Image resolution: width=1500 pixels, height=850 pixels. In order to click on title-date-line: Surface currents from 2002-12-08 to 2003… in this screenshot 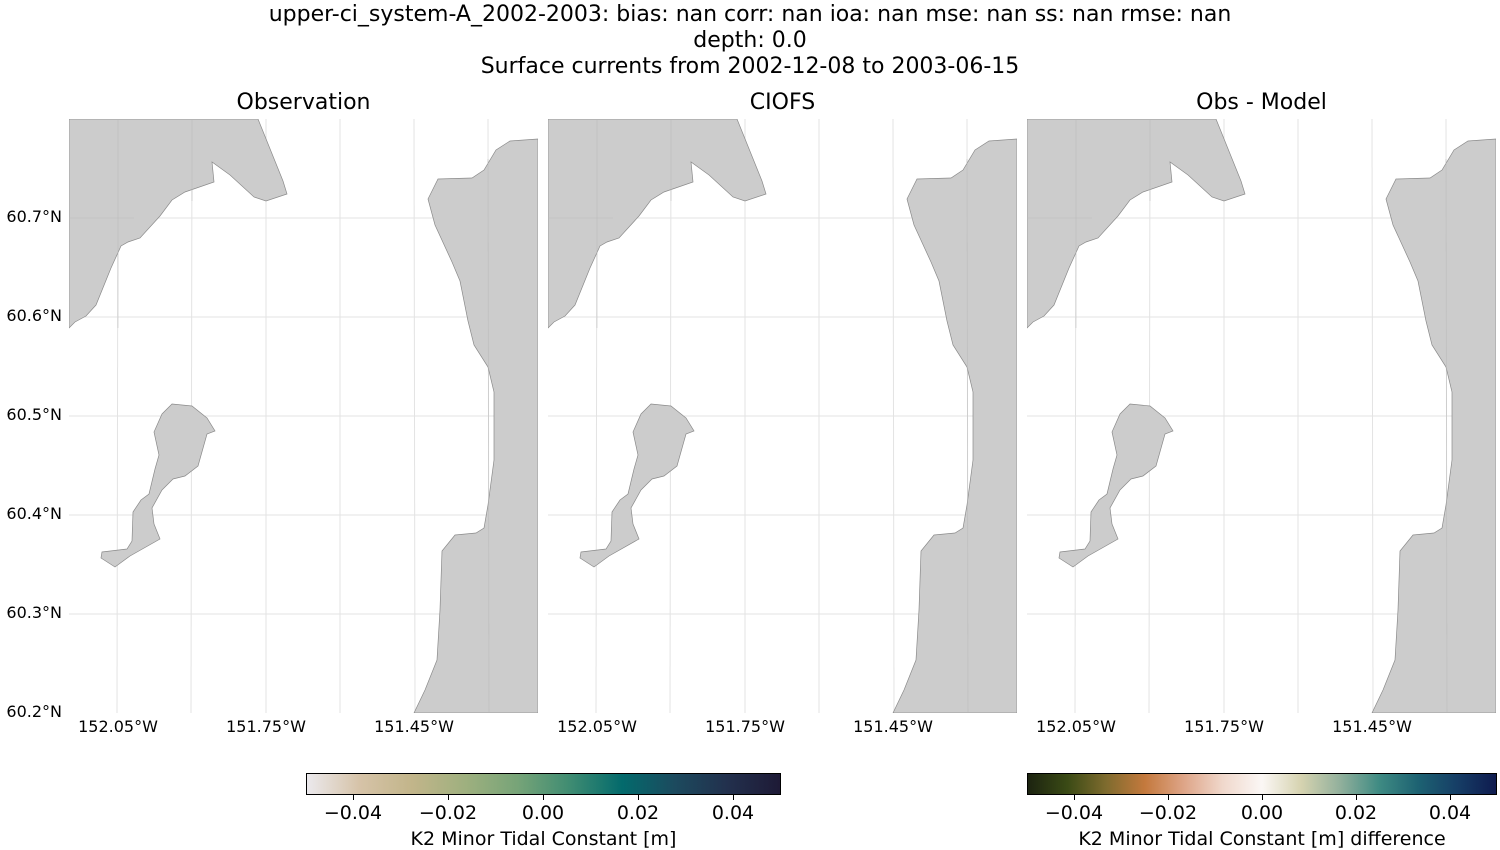, I will do `click(750, 66)`.